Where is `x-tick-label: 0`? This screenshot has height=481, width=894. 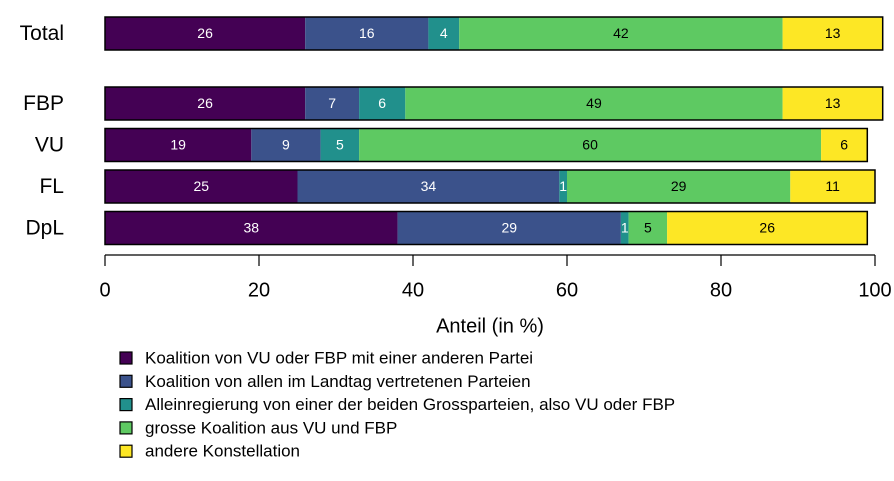
x-tick-label: 0 is located at coordinates (104, 290).